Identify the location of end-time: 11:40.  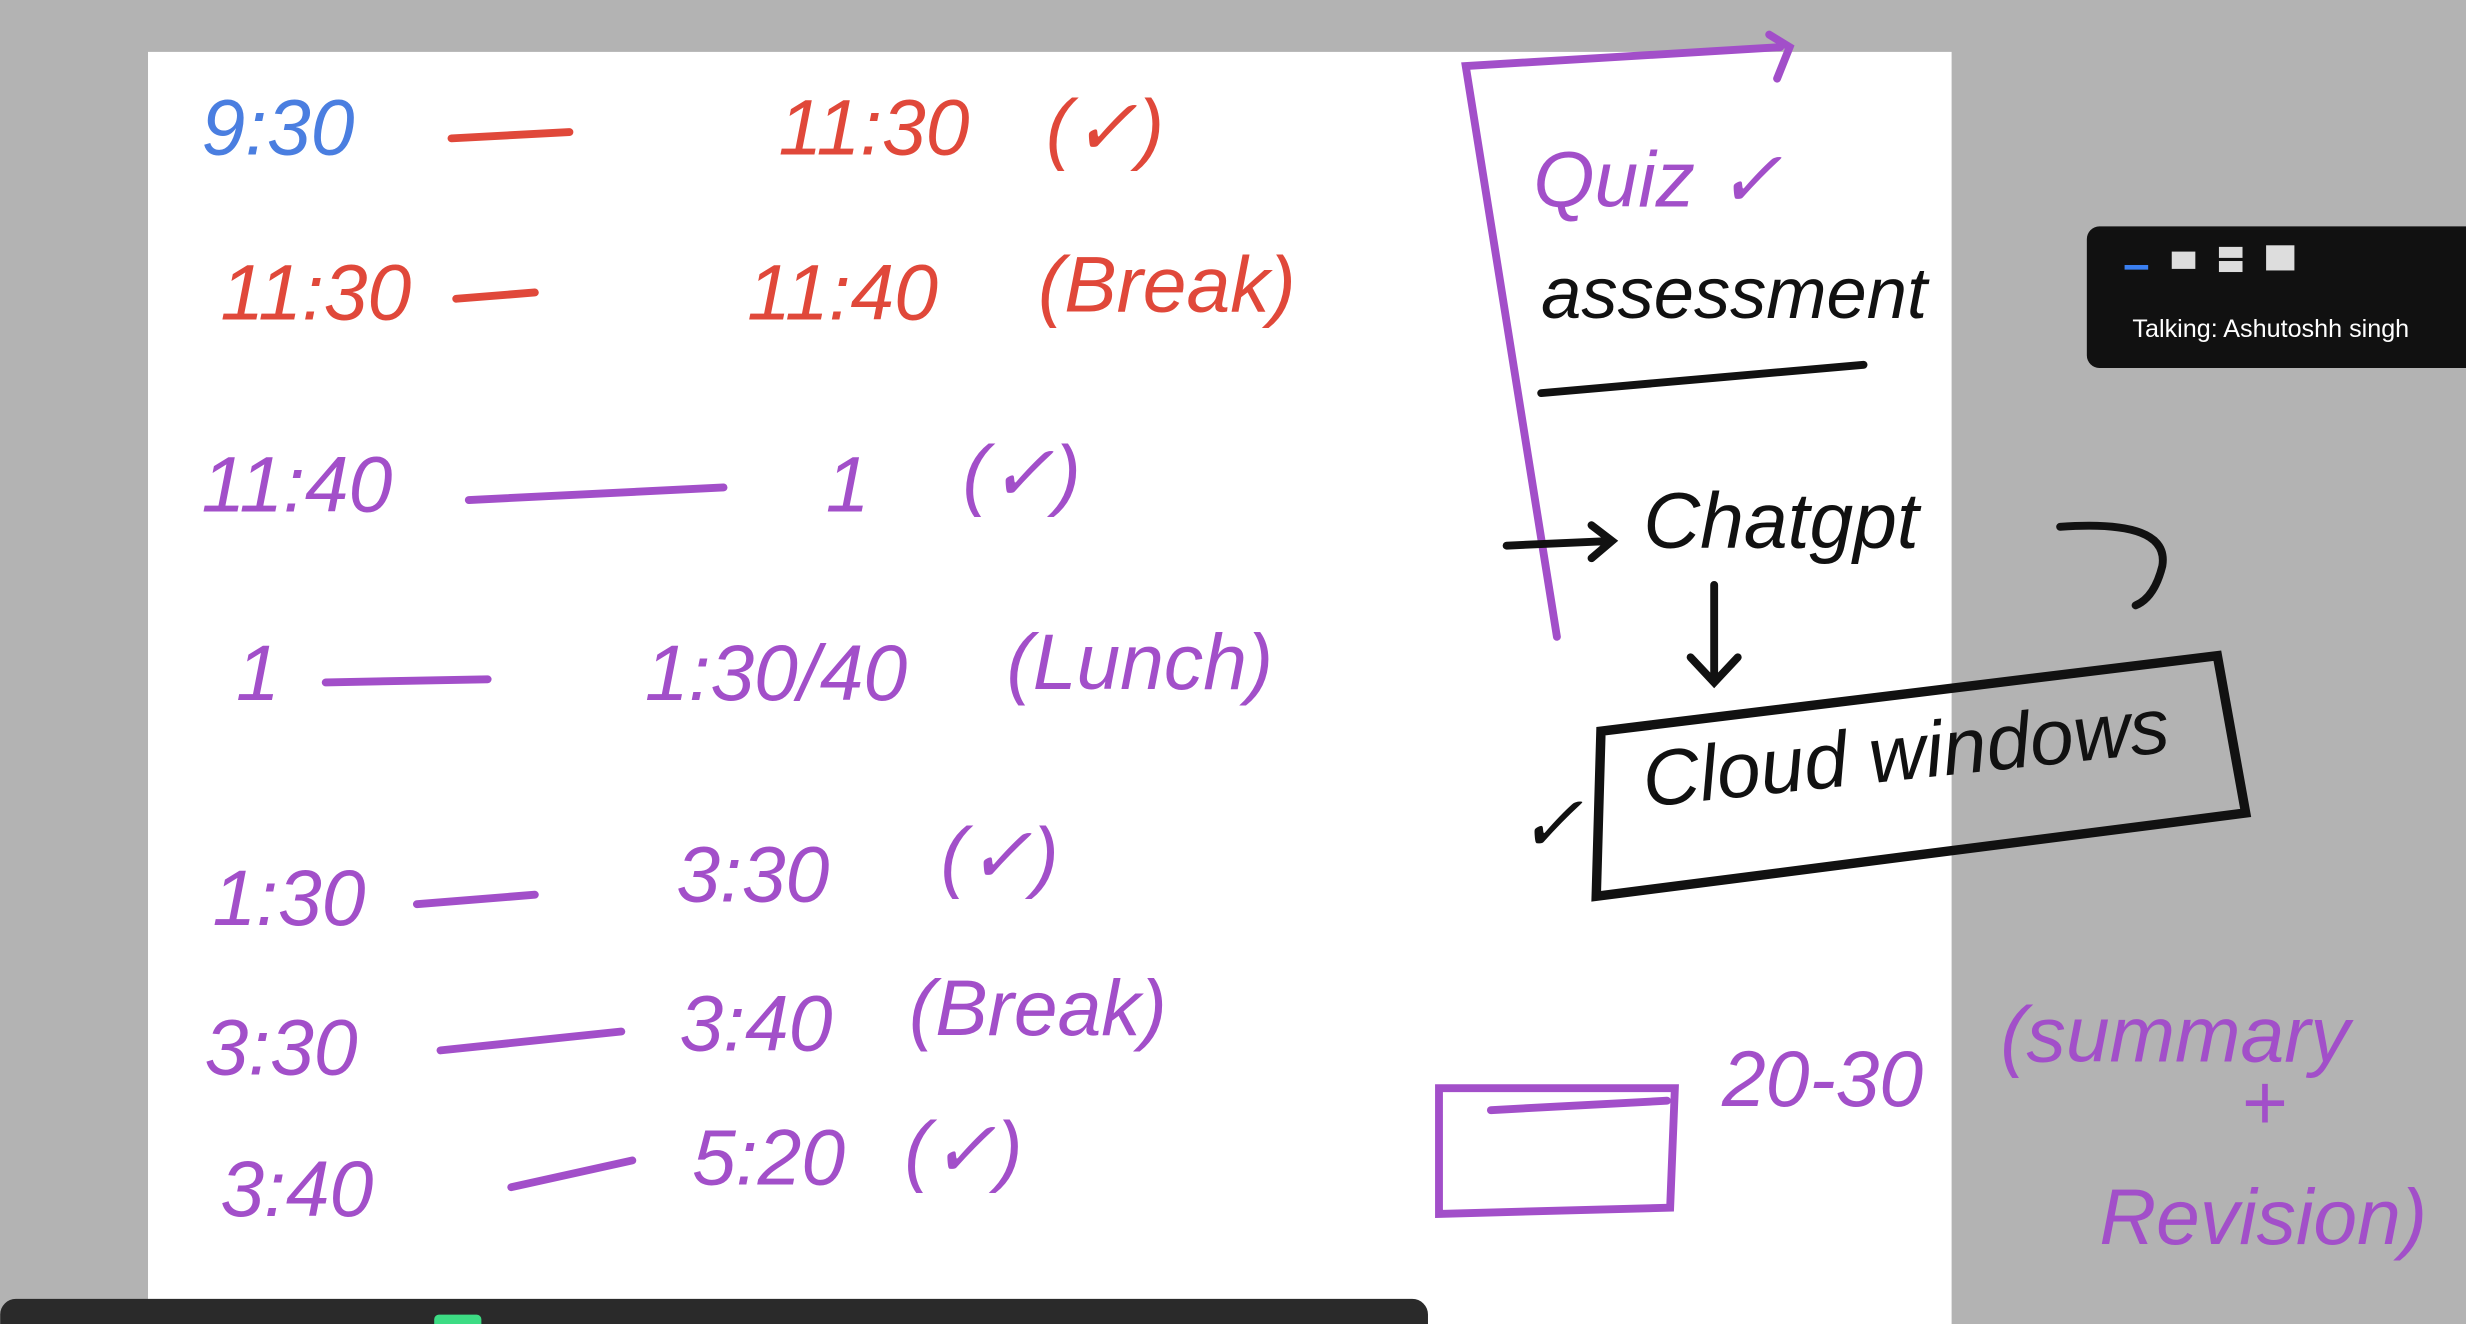
(842, 293).